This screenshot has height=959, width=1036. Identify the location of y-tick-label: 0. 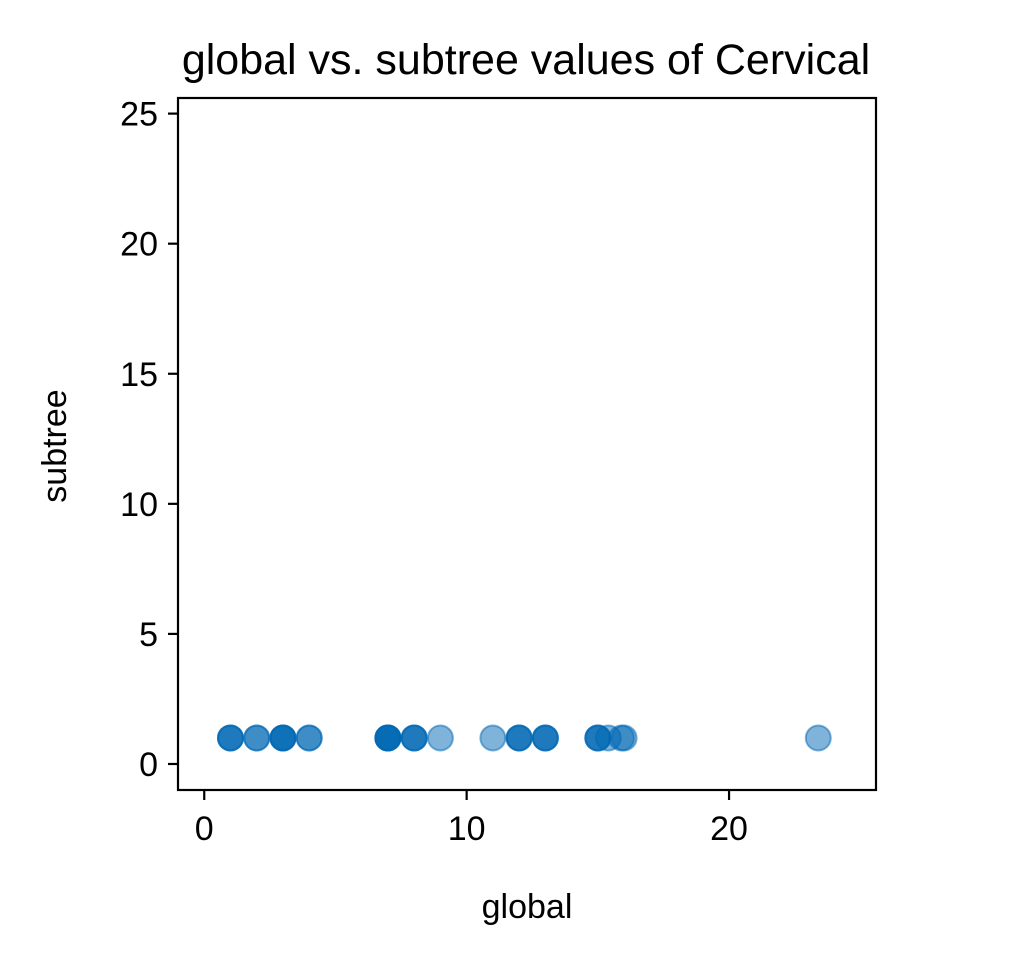
(148, 765).